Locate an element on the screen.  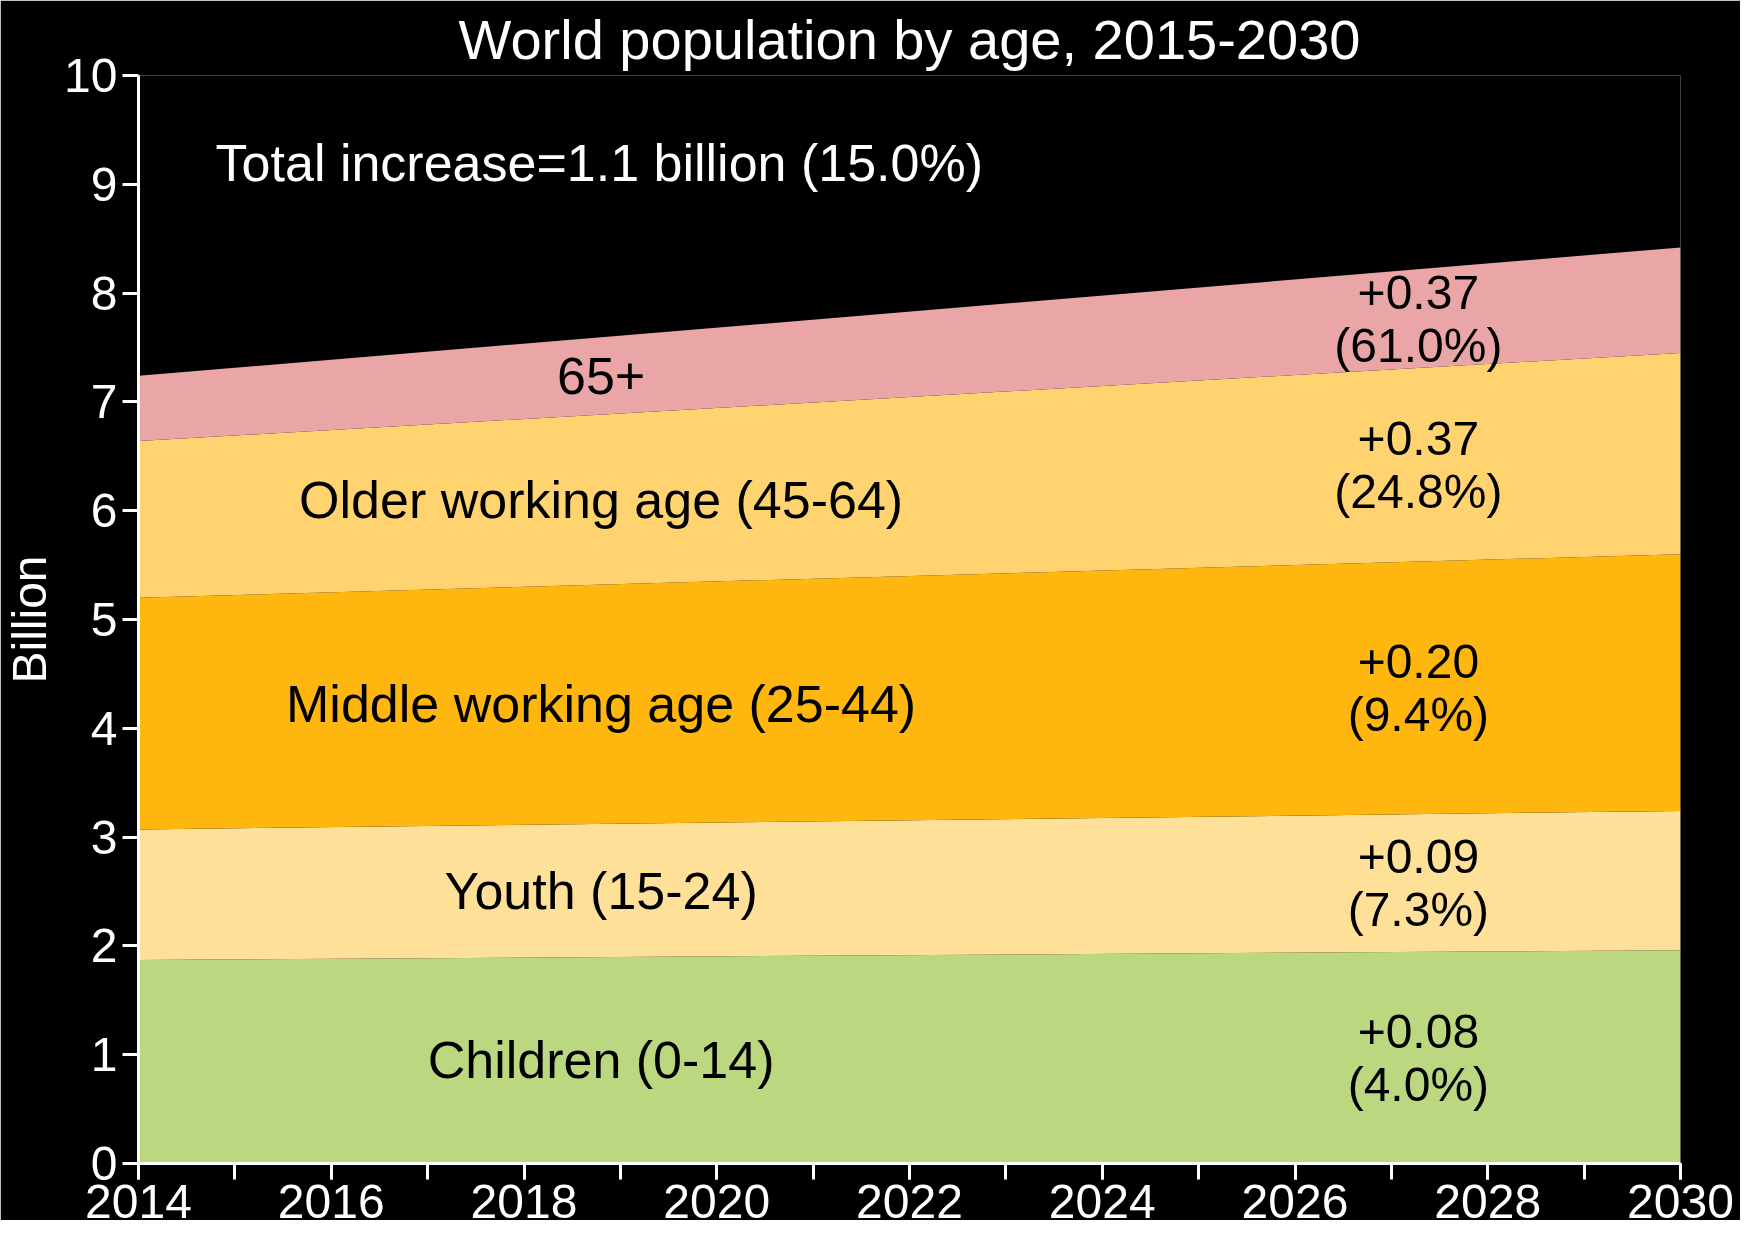
annotation: +0.08 (4.0%) is located at coordinates (1418, 1057).